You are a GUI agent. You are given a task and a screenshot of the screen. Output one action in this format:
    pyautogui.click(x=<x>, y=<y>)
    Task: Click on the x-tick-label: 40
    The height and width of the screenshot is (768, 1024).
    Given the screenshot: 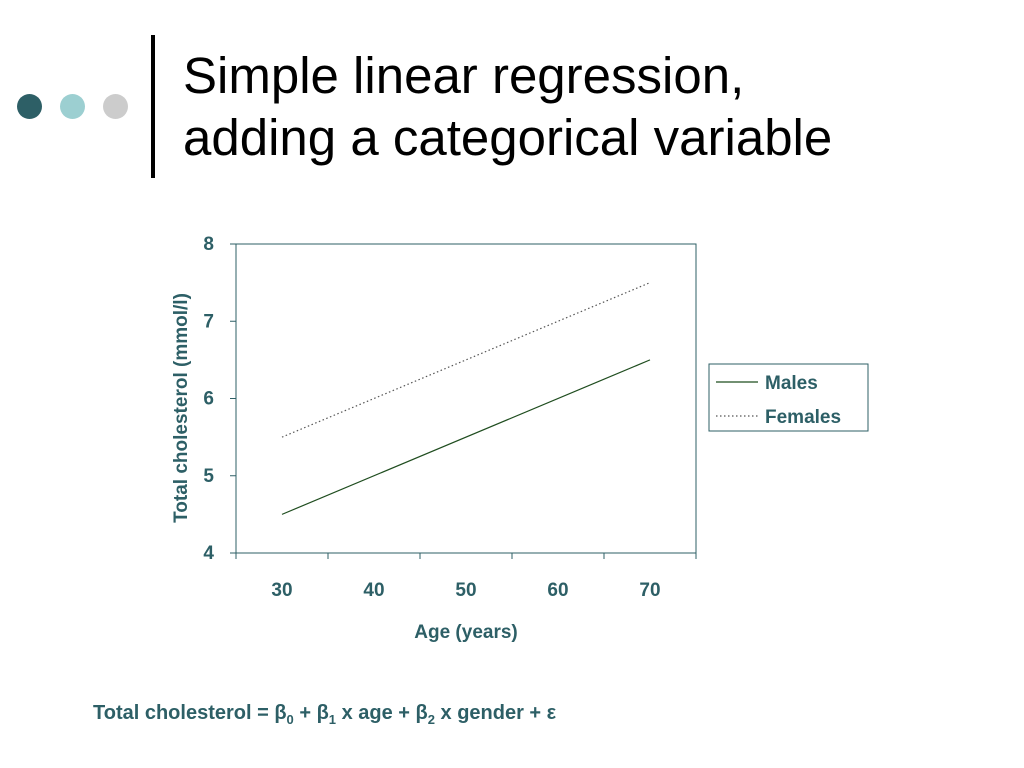 What is the action you would take?
    pyautogui.click(x=373, y=590)
    